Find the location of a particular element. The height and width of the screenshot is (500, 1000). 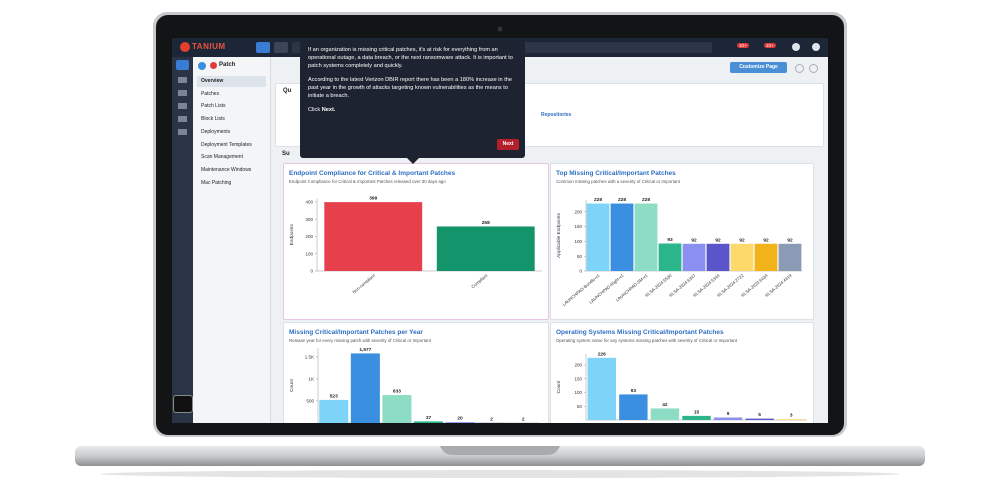

y-tick-label: 1K is located at coordinates (311, 378).